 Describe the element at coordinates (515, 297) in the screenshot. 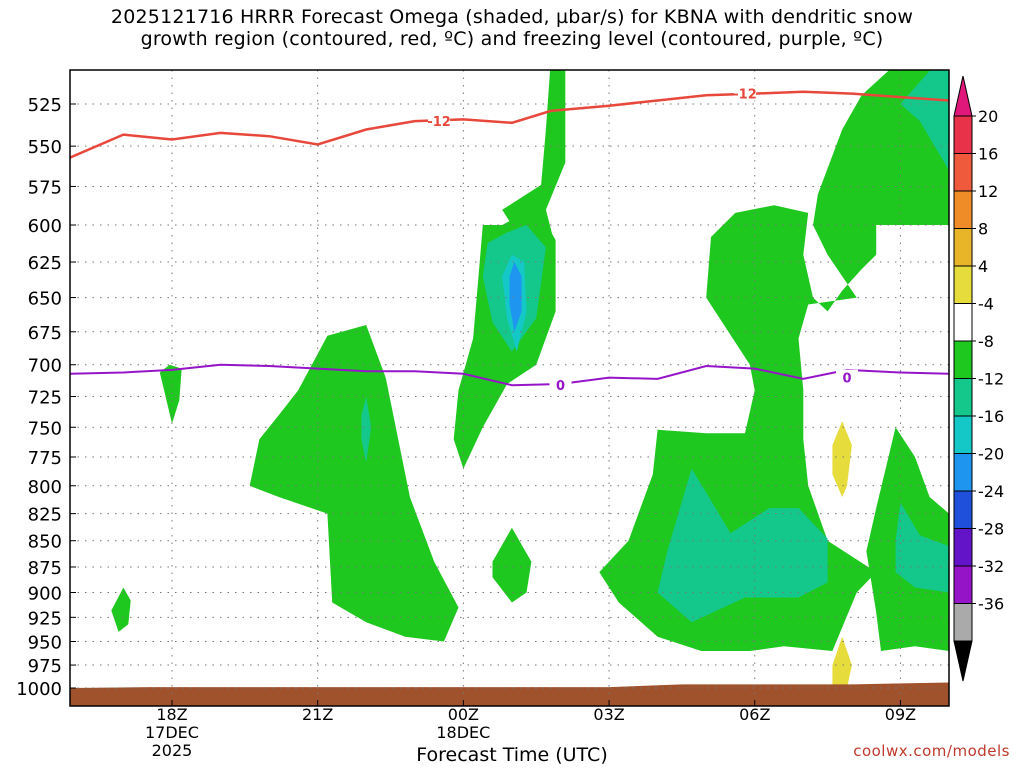

I see `omega-region-core` at that location.